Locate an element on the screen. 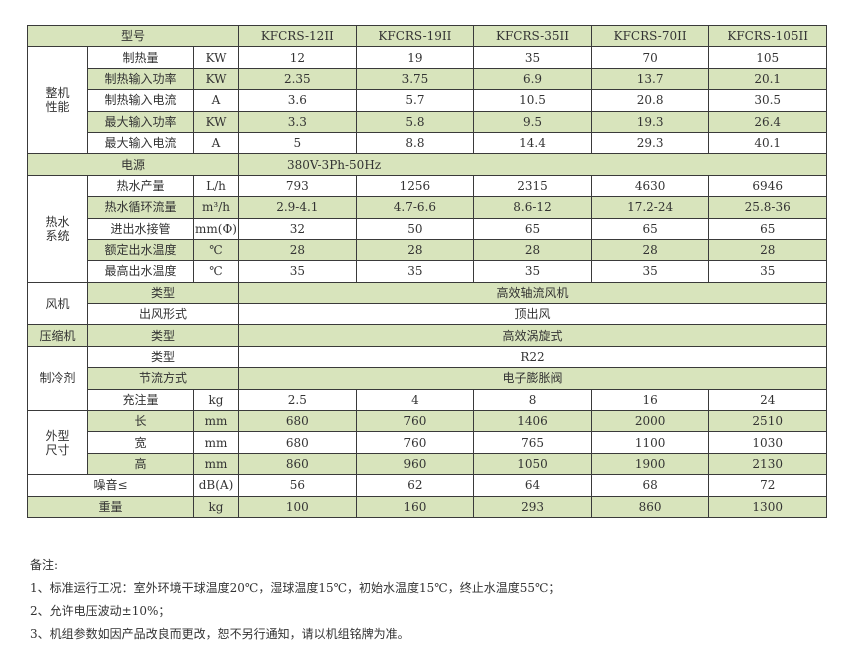 This screenshot has width=850, height=652. table-row: 节流方式 电子膨胀阀 is located at coordinates (427, 378).